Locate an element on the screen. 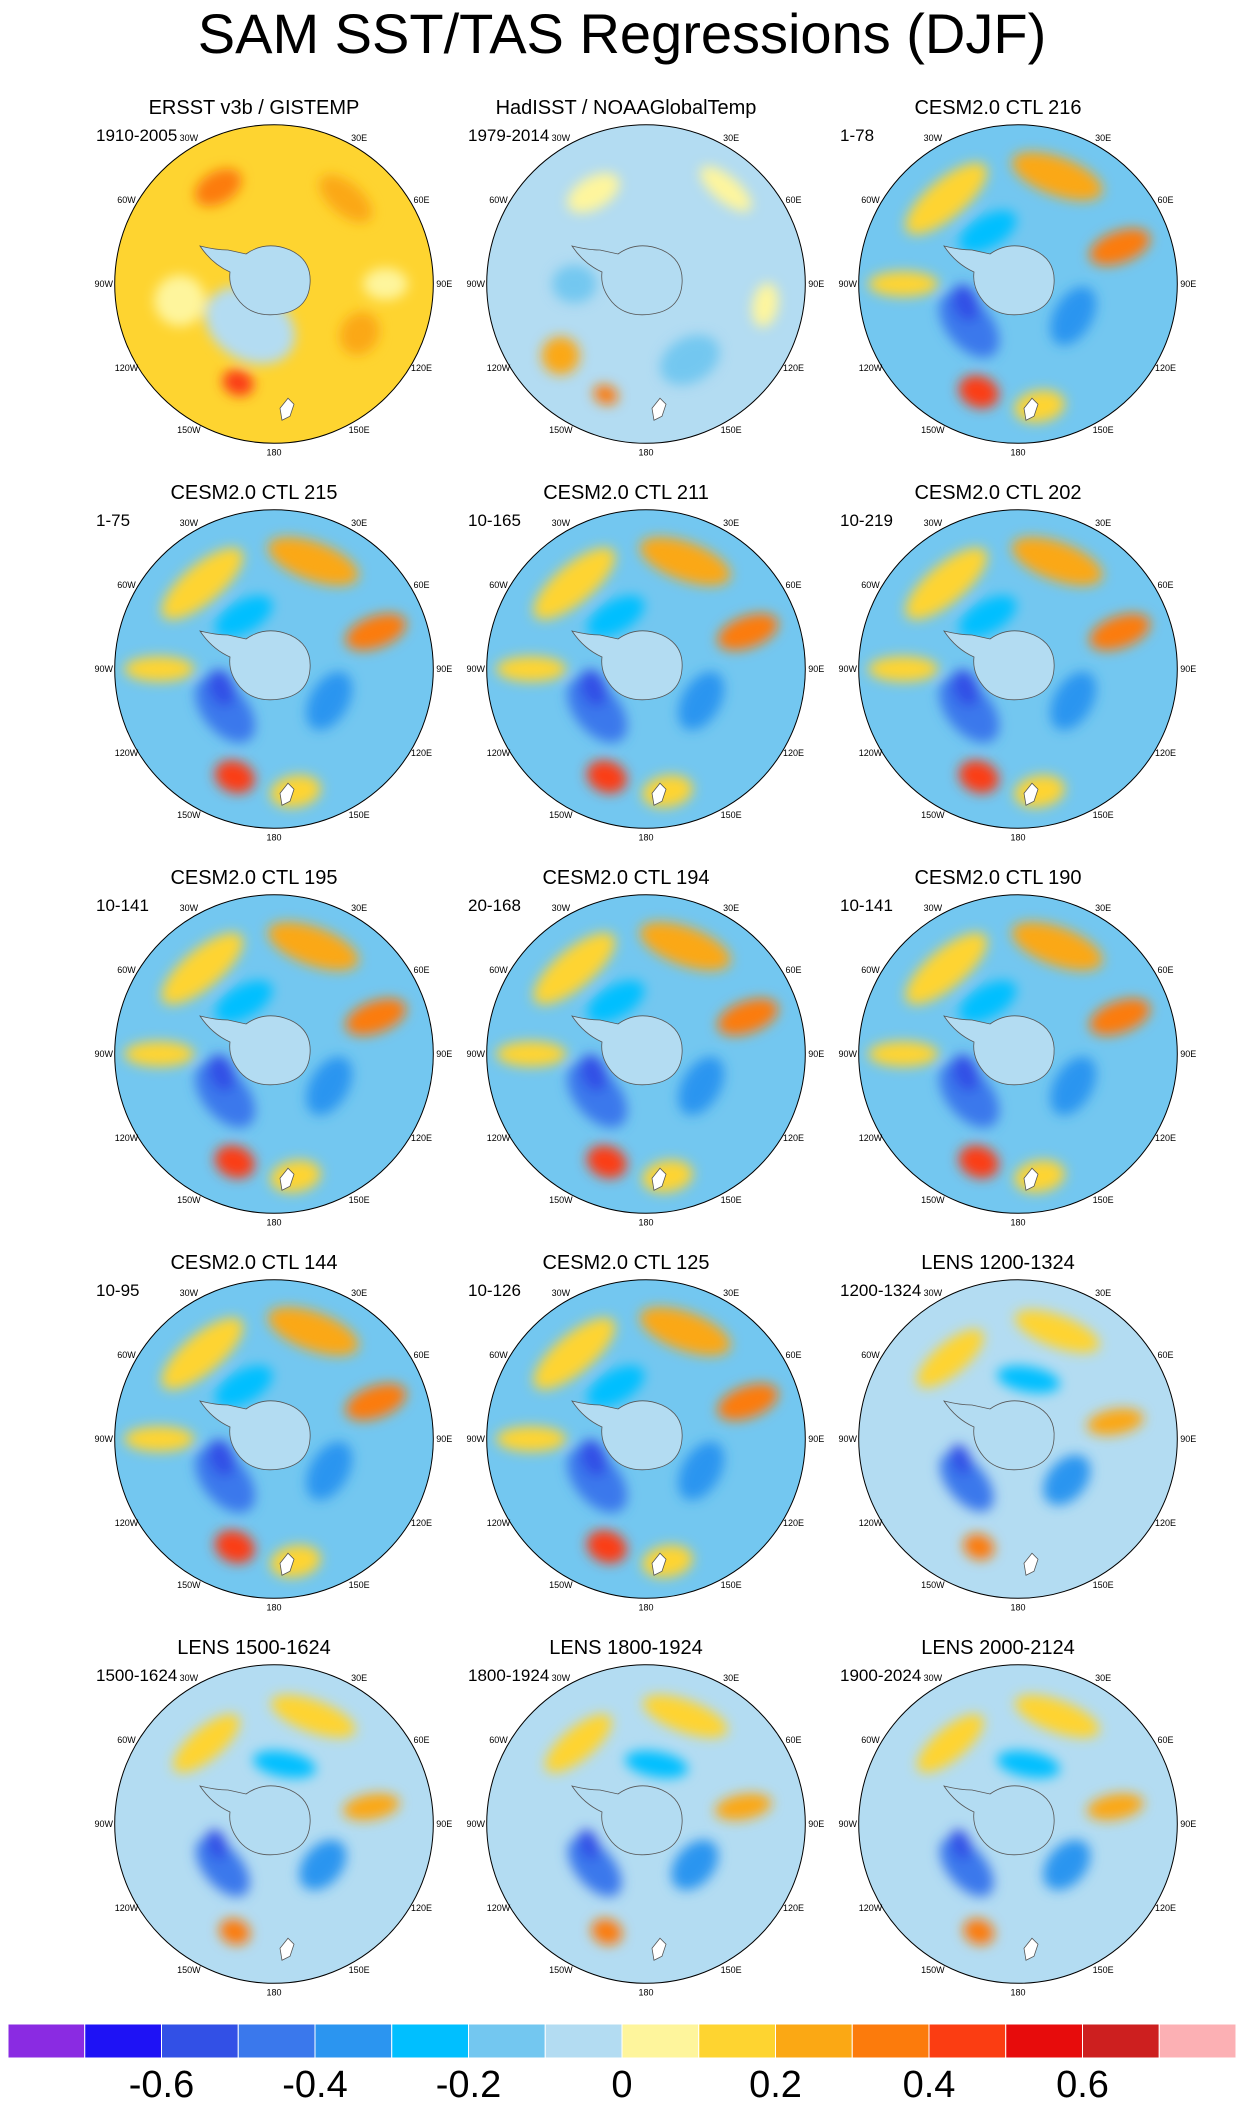  colorbar-tick-label: -0.6 is located at coordinates (161, 2085).